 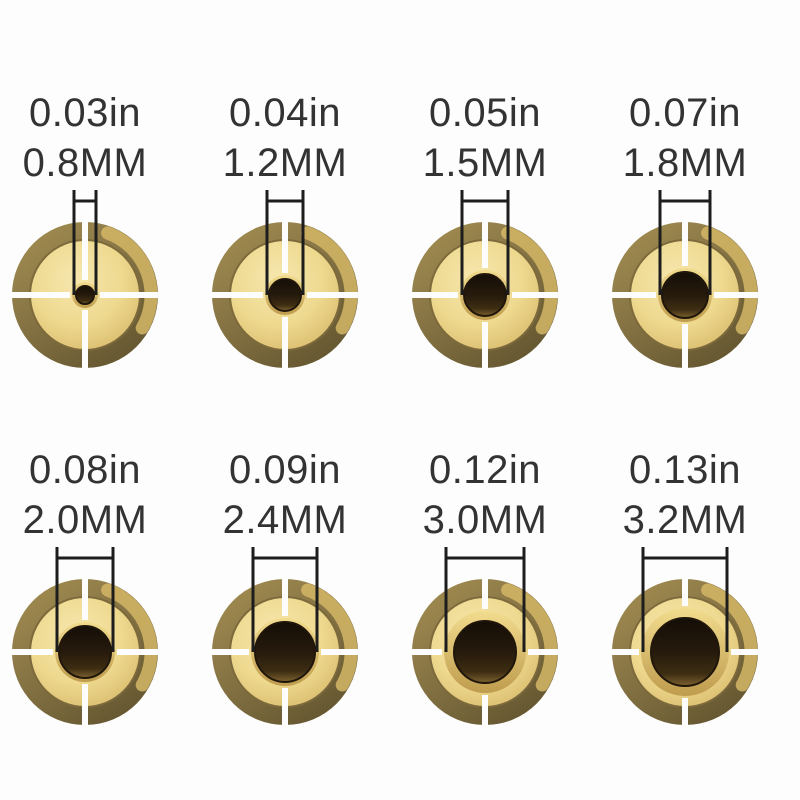 What do you see at coordinates (285, 520) in the screenshot?
I see `collet-mm-label: 2.4MM` at bounding box center [285, 520].